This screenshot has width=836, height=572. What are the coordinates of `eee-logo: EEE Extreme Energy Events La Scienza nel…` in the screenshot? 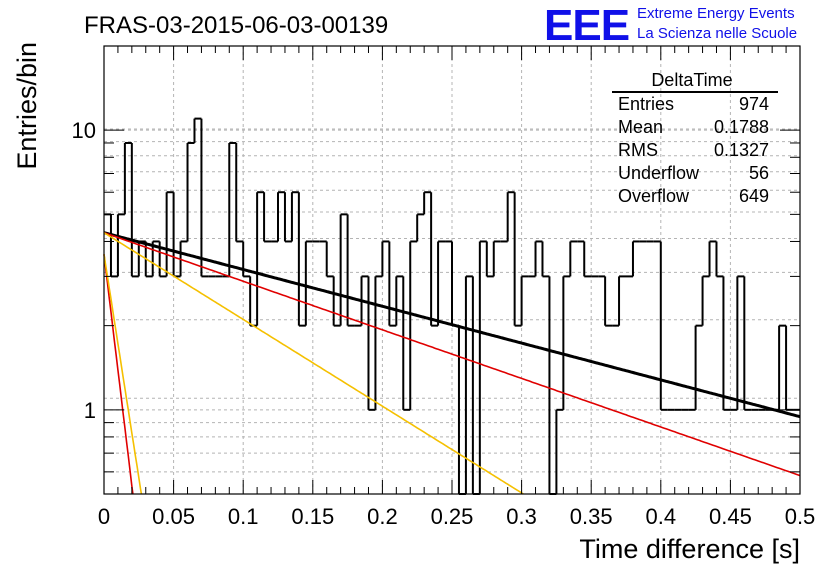 It's located at (670, 25).